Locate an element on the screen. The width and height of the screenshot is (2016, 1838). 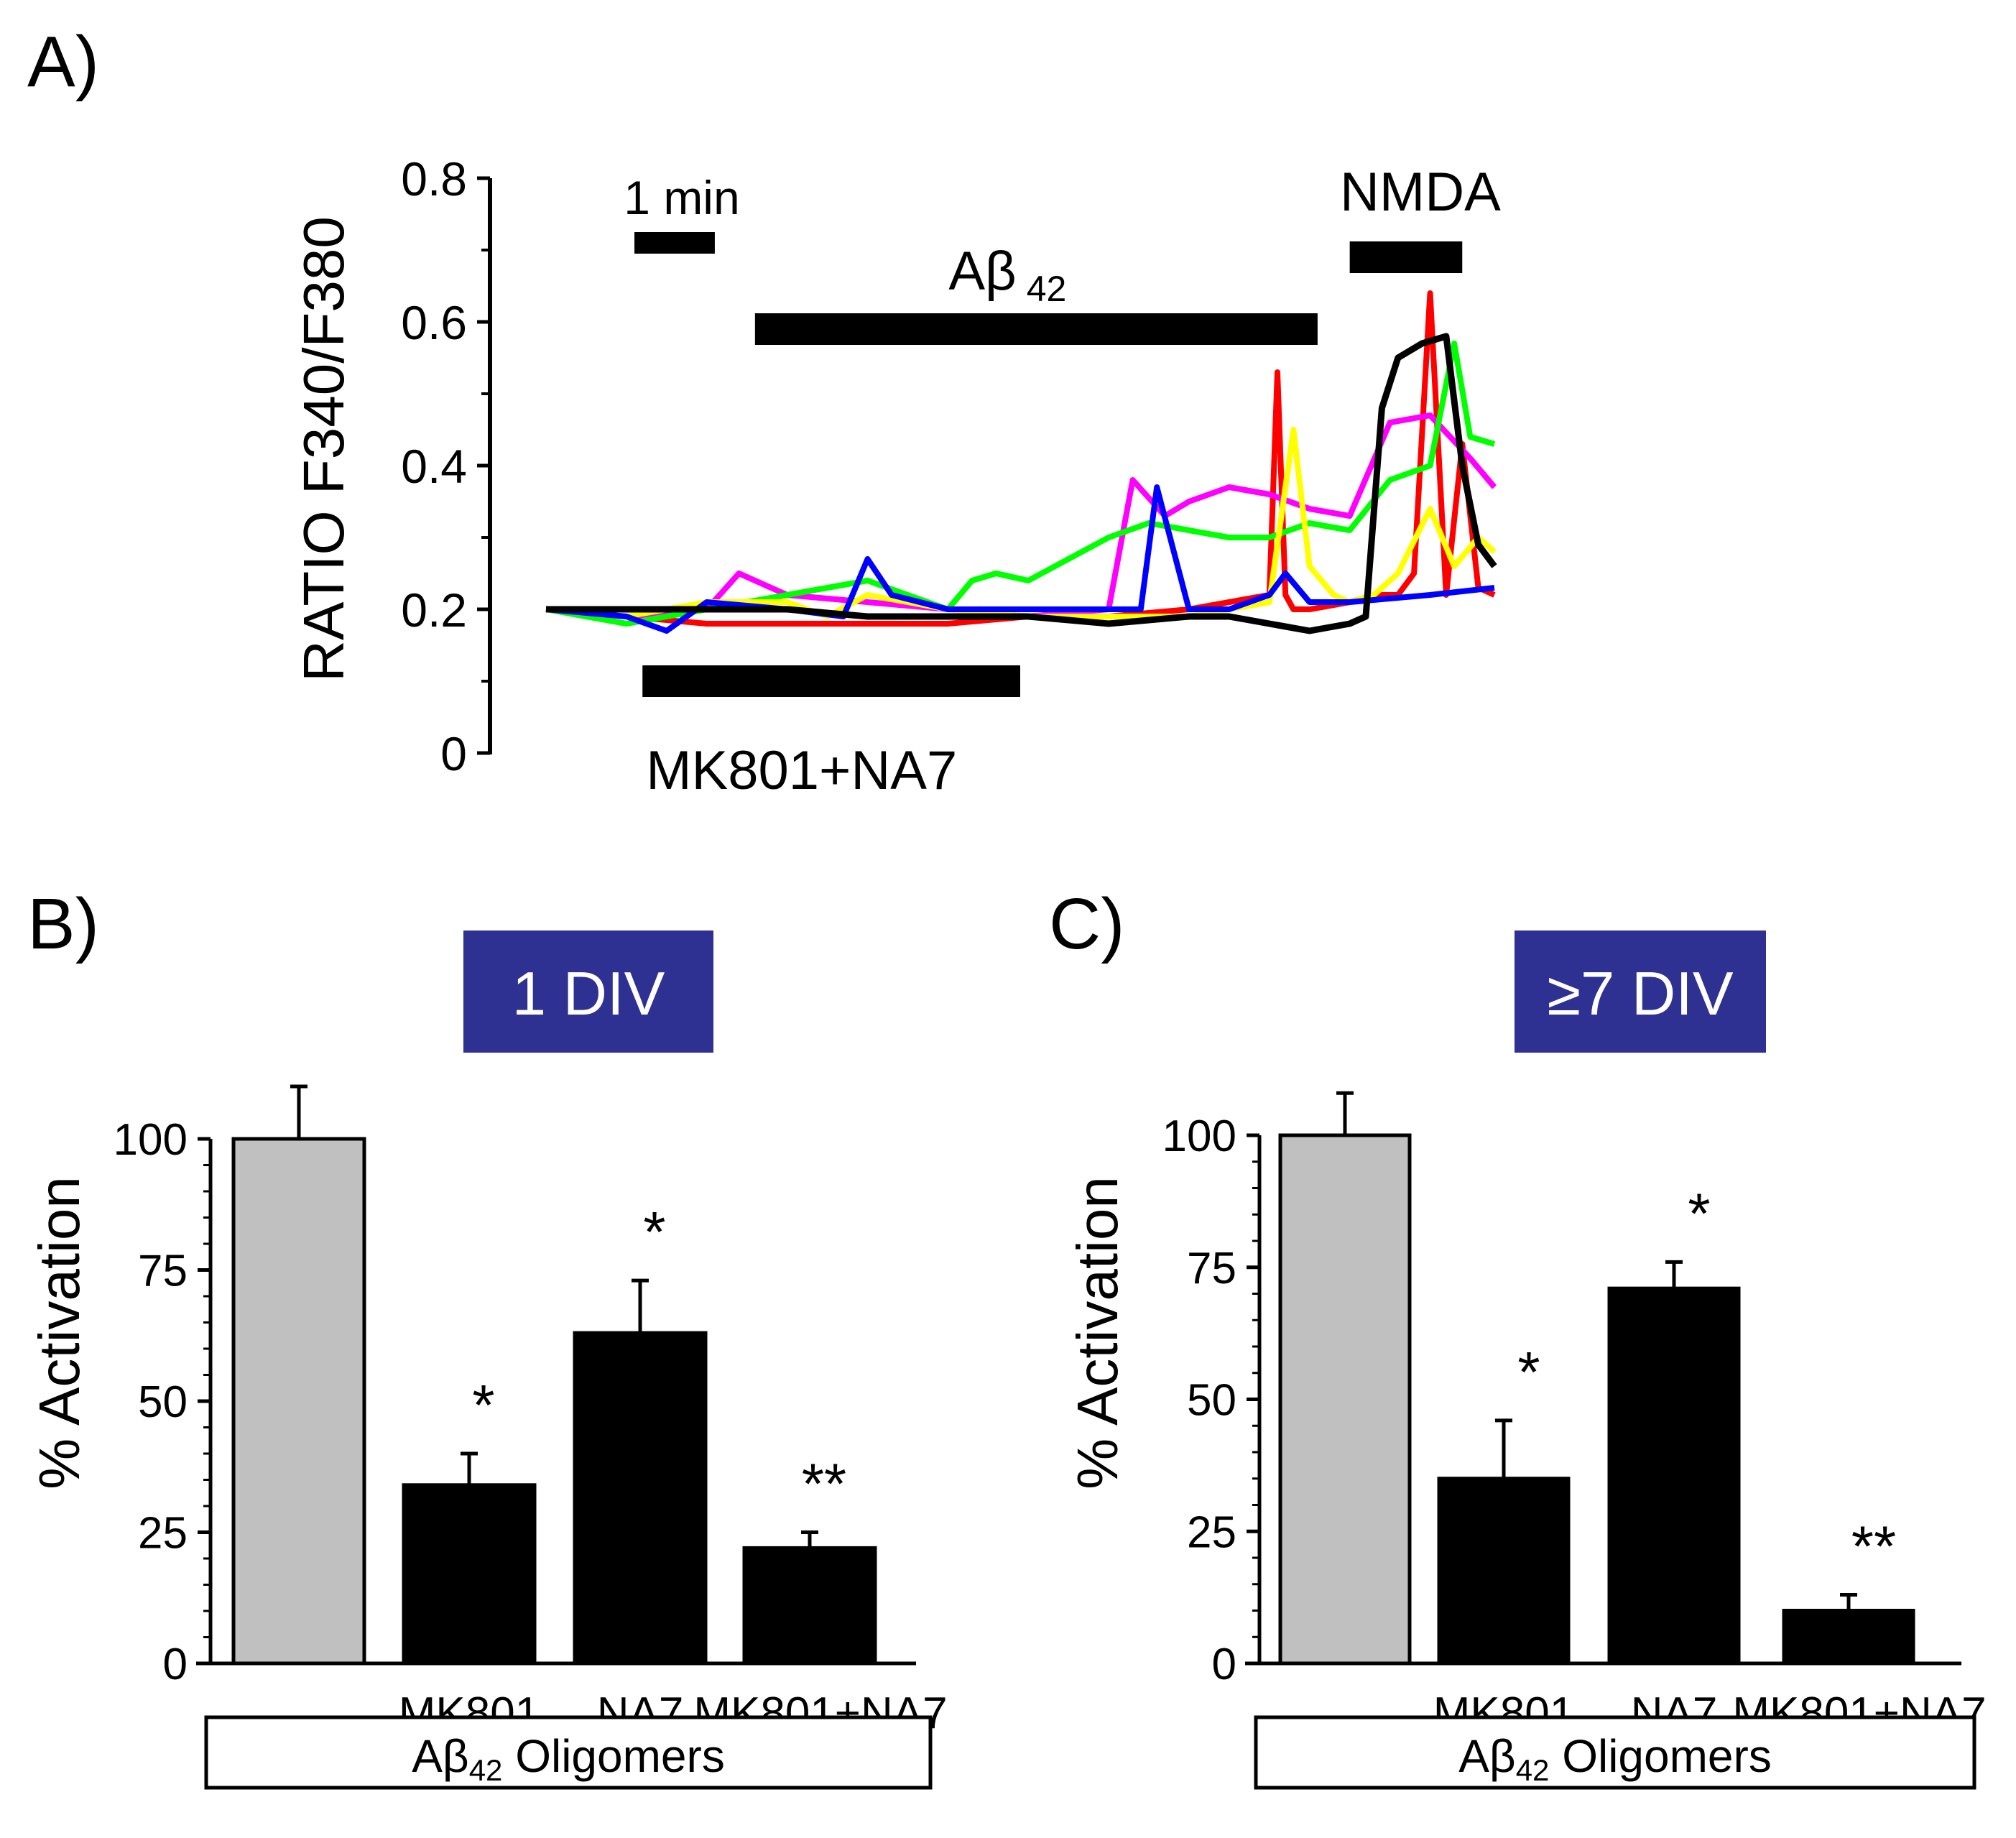
panel-a-tick-label: 0.6 is located at coordinates (434, 322).